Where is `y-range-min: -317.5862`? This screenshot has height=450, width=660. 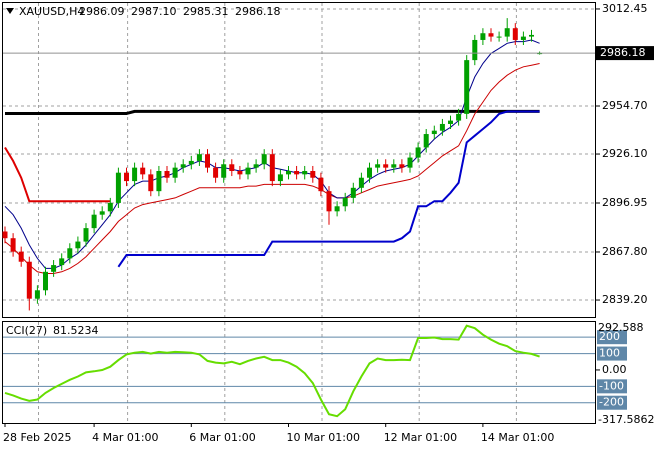 y-range-min: -317.5862 is located at coordinates (626, 419).